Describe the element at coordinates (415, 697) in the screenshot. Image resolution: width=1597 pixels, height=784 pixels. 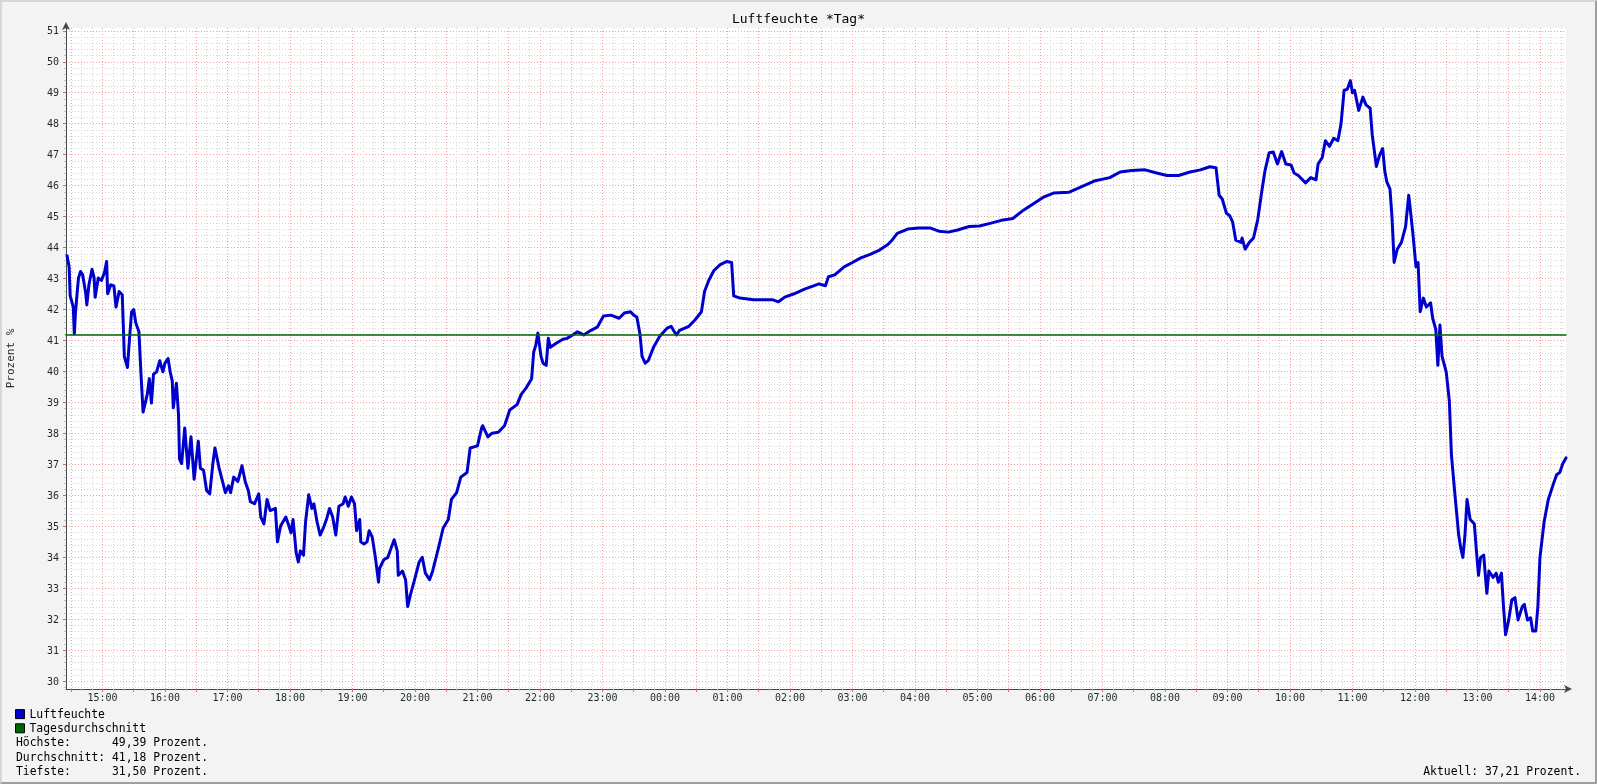
I see `x-tick-label: 20:00` at that location.